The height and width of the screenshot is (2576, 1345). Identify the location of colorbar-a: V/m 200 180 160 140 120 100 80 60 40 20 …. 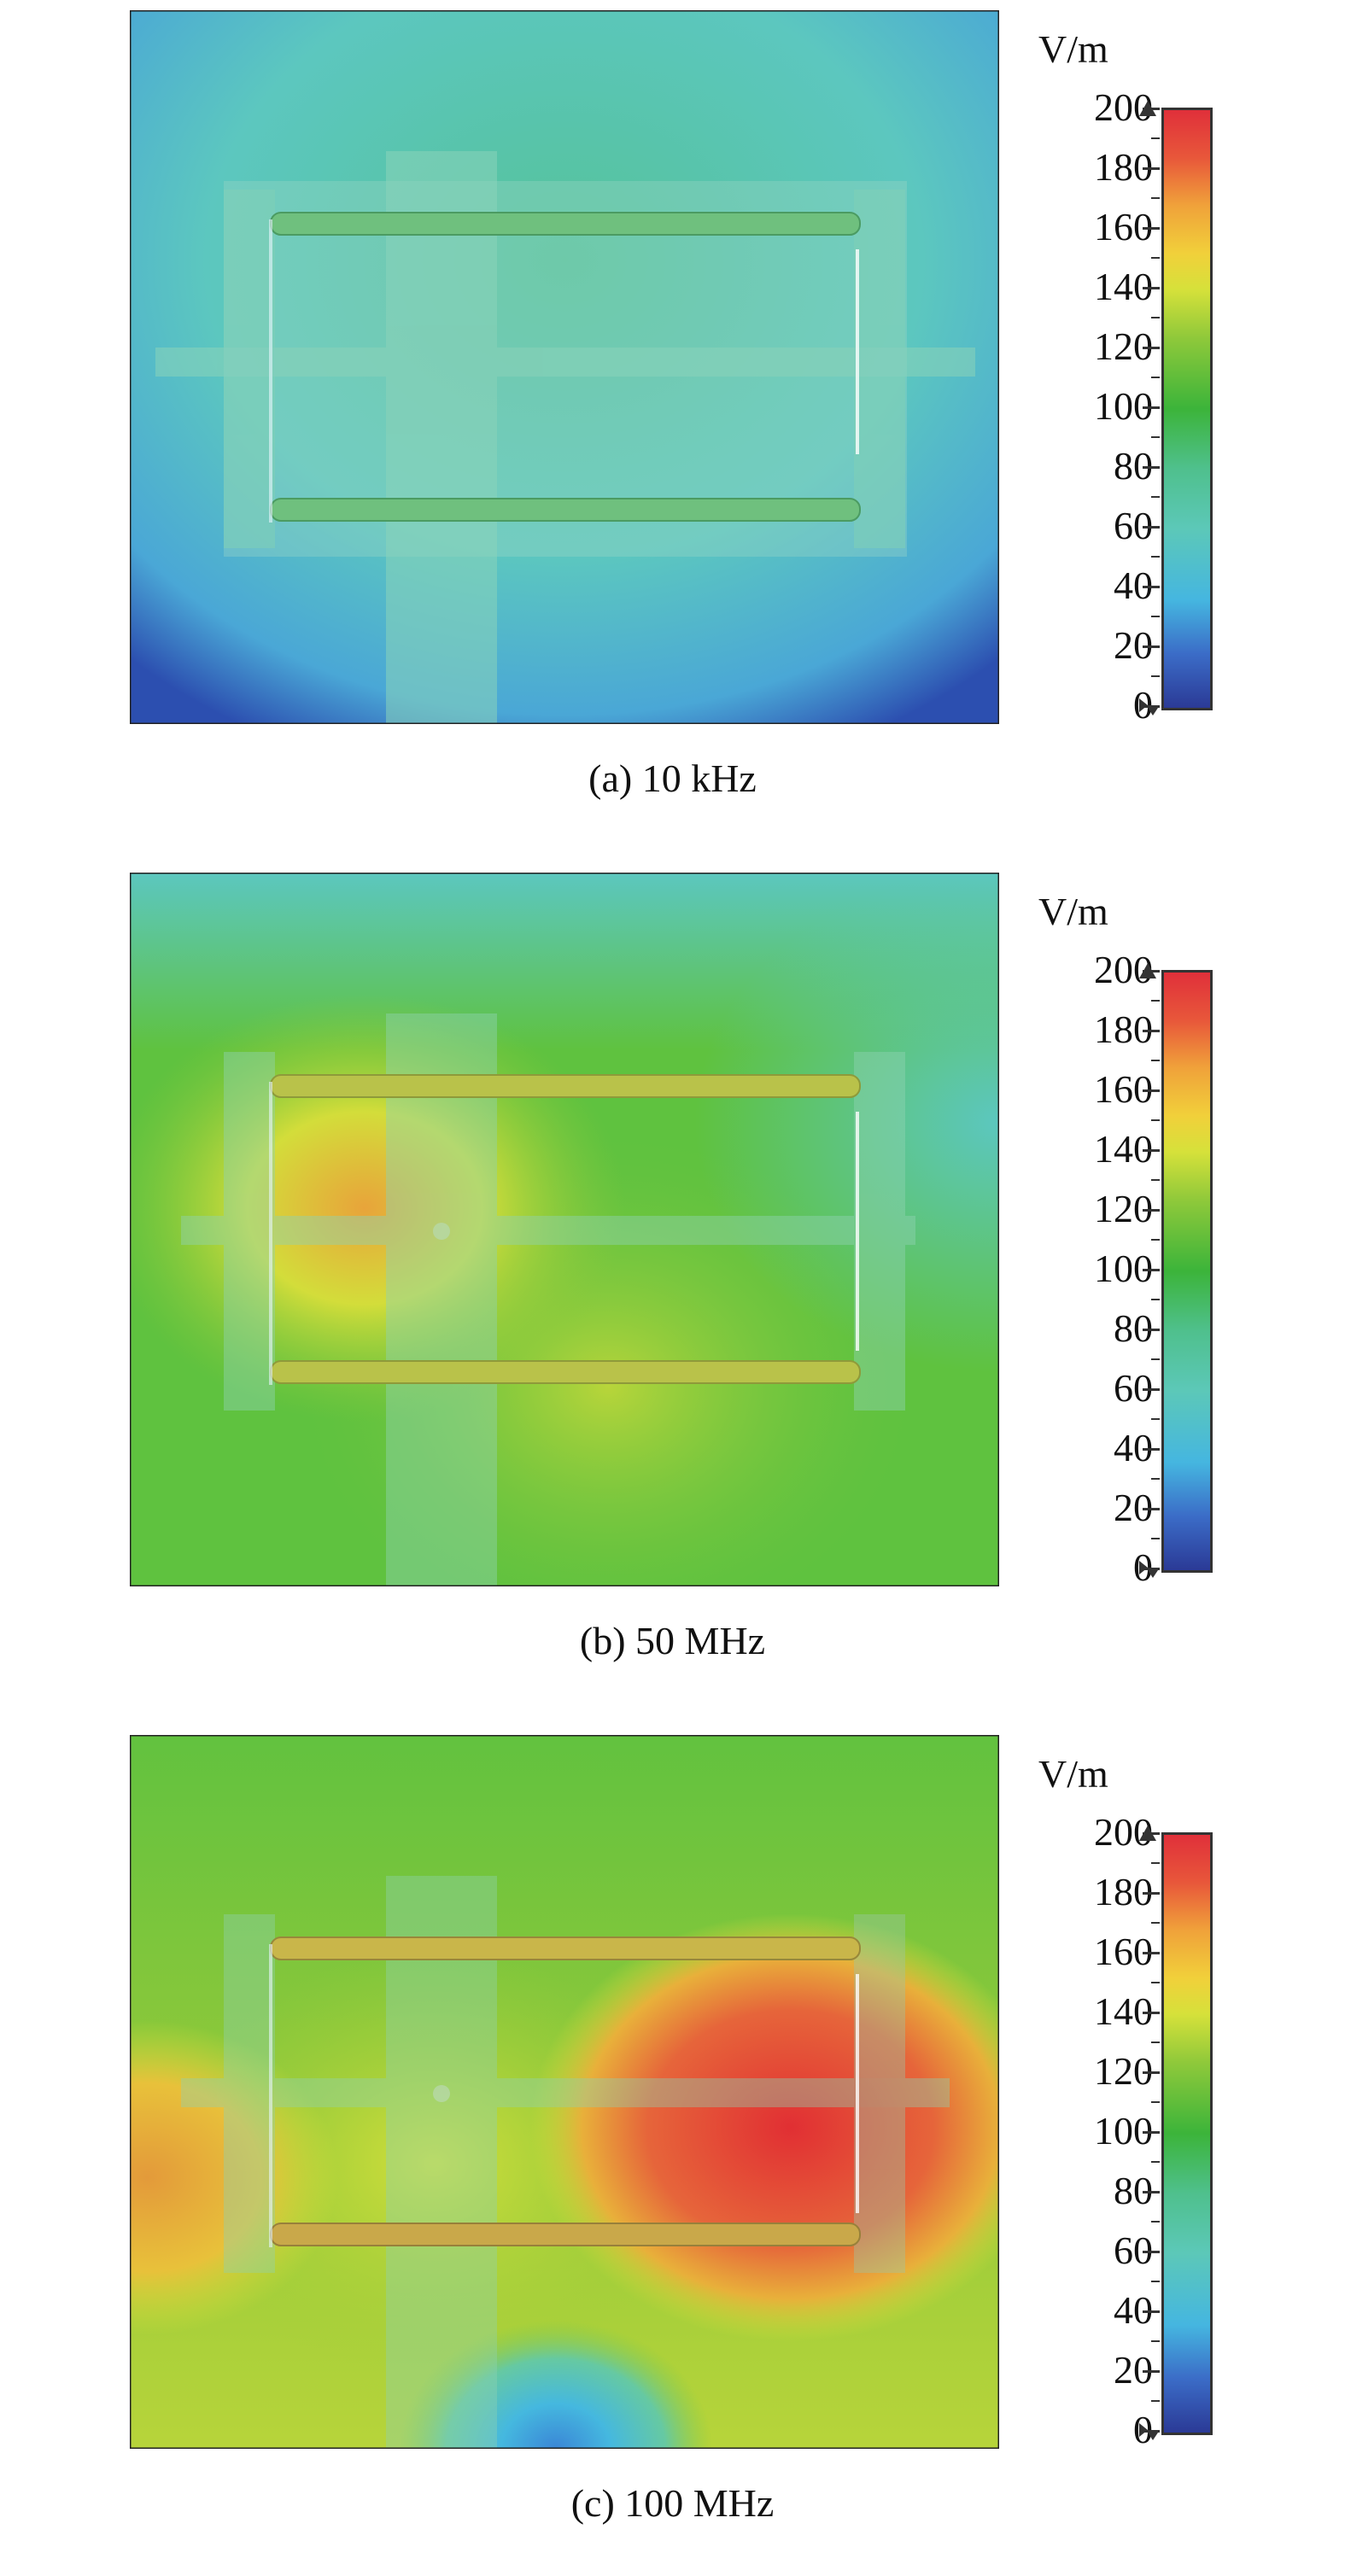
(1178, 376).